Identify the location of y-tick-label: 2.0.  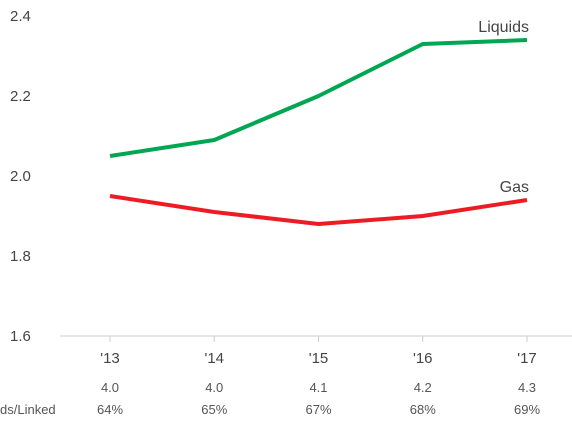
(20, 176).